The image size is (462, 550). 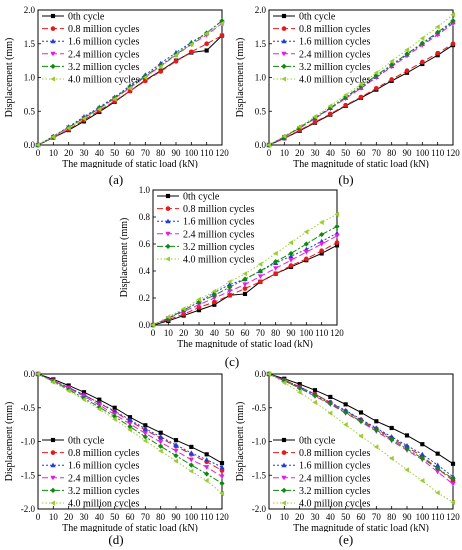 I want to click on x-tick-label: 60, so click(x=131, y=153).